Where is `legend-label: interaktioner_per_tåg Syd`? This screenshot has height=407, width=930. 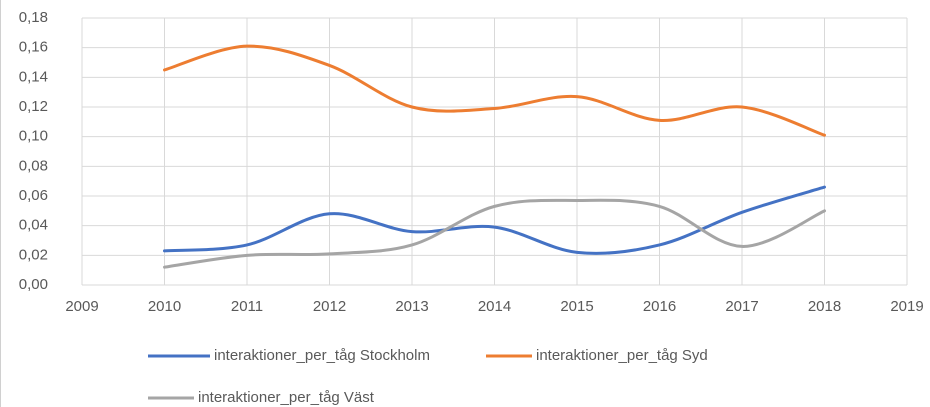 legend-label: interaktioner_per_tåg Syd is located at coordinates (622, 355).